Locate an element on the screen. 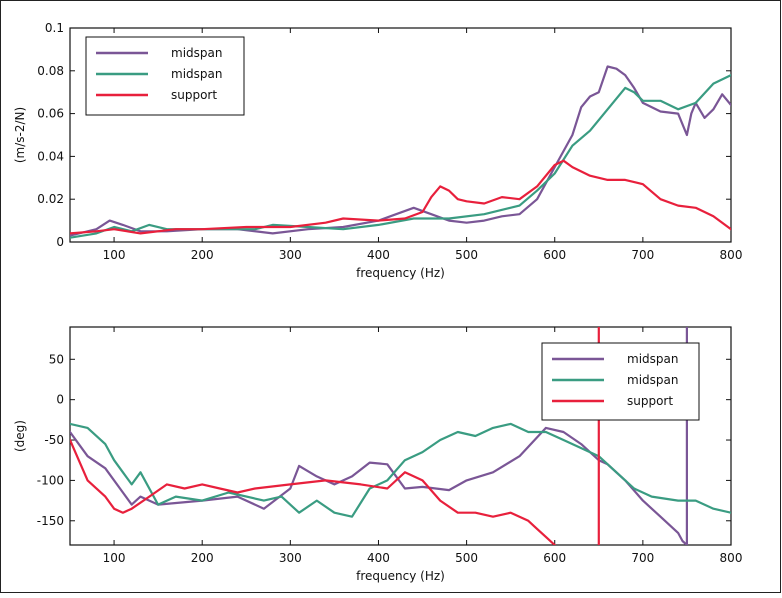  y-tick-label: 0.04 is located at coordinates (50, 156).